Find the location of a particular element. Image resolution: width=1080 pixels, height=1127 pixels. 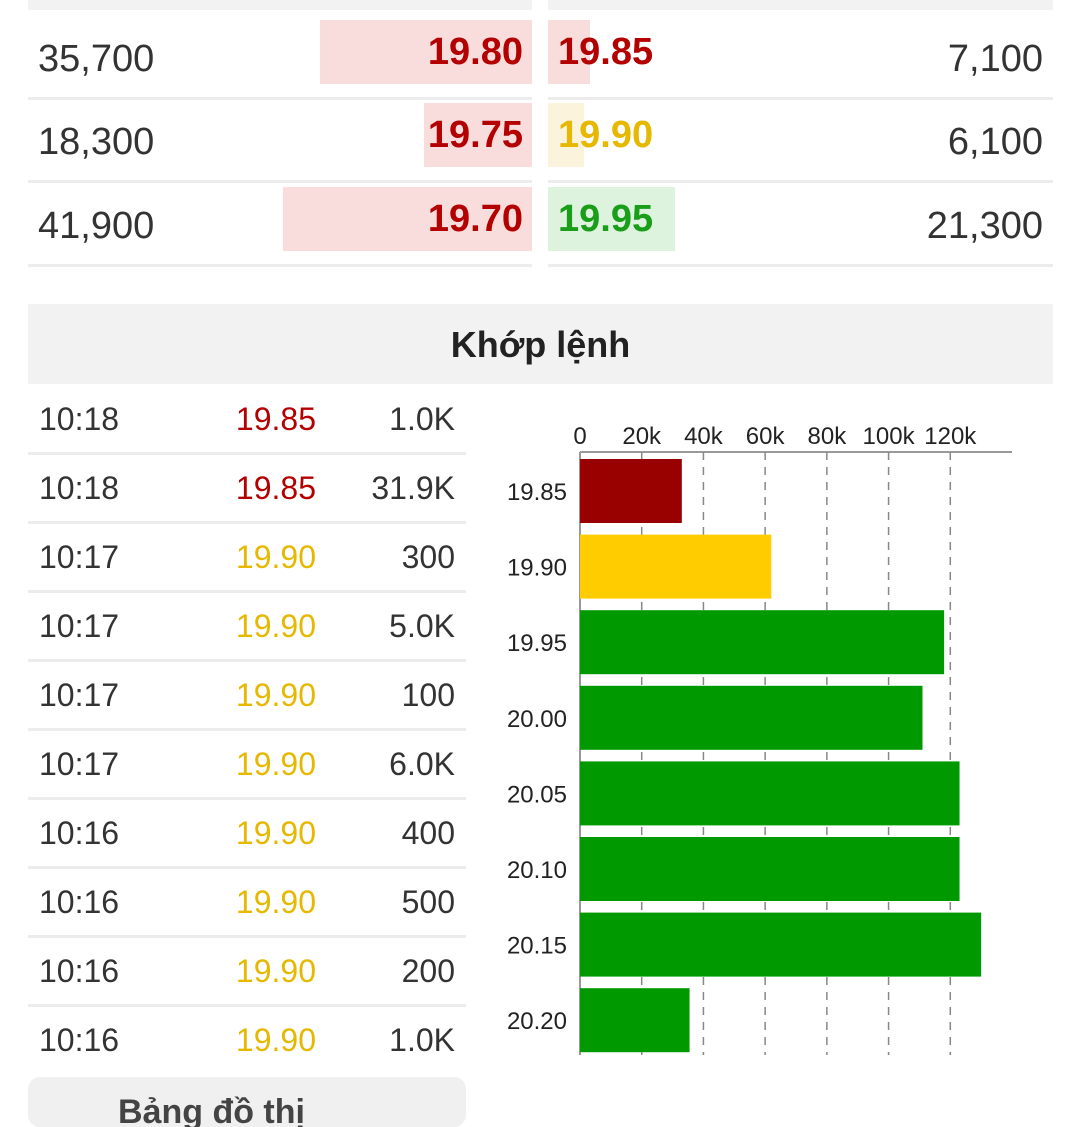

section-title-matched-orders: Khớp lệnh is located at coordinates (540, 344).